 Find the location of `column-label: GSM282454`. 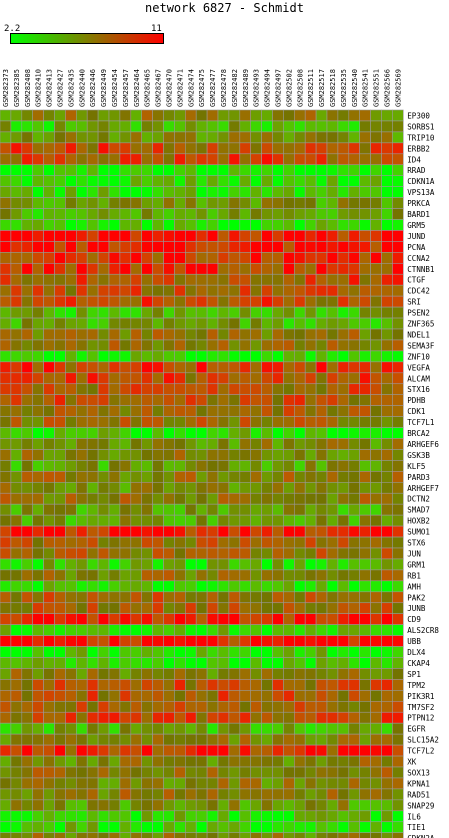

column-label: GSM282454 is located at coordinates (115, 88).